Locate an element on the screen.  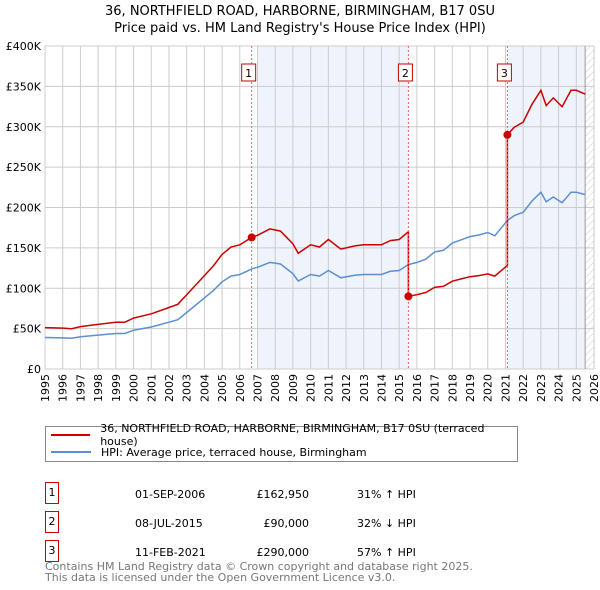
x-tick-label: 2014 is located at coordinates (381, 388).